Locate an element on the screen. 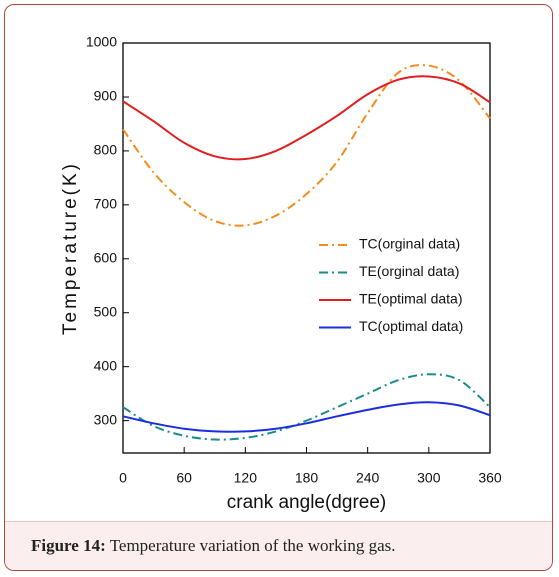 The height and width of the screenshot is (577, 559). x-tick-label: 180 is located at coordinates (307, 478).